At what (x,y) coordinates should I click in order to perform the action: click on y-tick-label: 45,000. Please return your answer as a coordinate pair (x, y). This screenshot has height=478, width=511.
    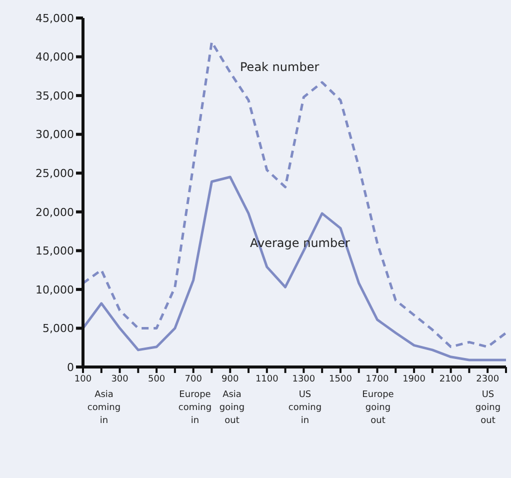
    Looking at the image, I should click on (55, 18).